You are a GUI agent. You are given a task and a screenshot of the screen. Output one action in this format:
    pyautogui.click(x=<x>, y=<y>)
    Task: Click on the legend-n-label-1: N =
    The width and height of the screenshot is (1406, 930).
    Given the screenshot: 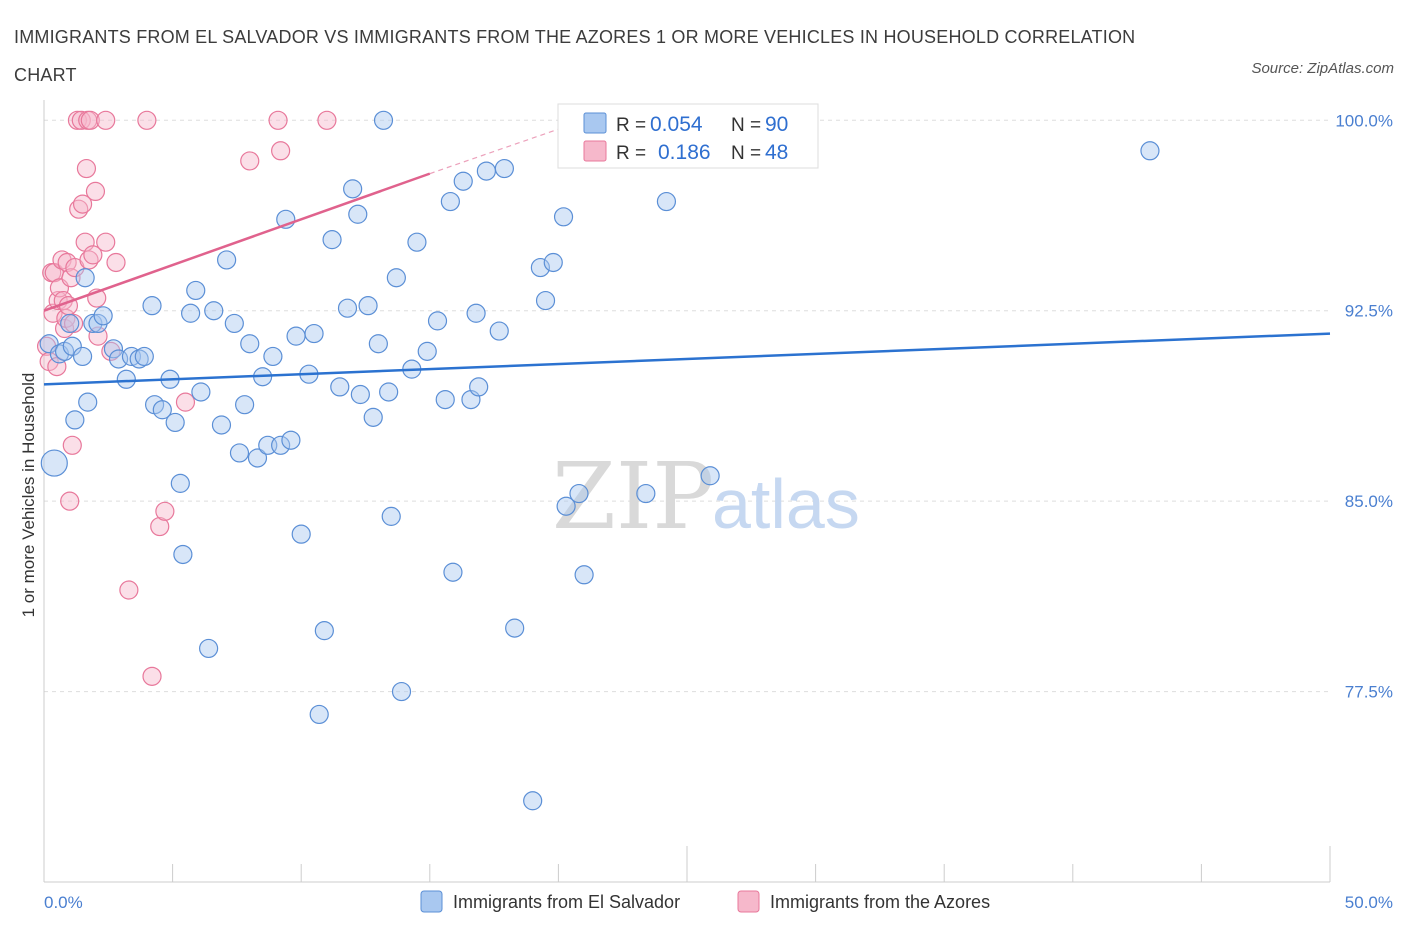 What is the action you would take?
    pyautogui.click(x=746, y=125)
    